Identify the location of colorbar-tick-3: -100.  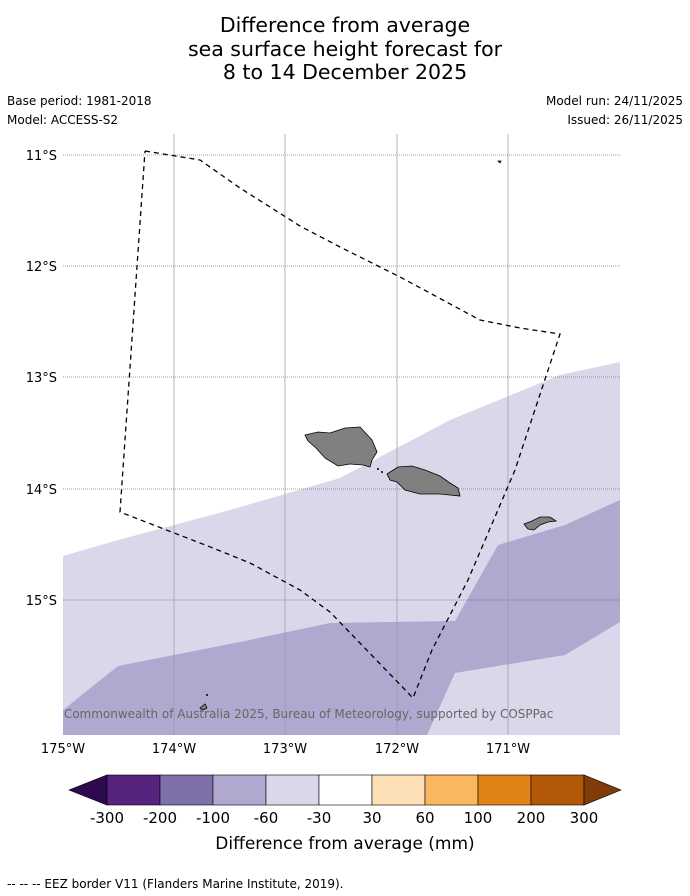
(213, 818).